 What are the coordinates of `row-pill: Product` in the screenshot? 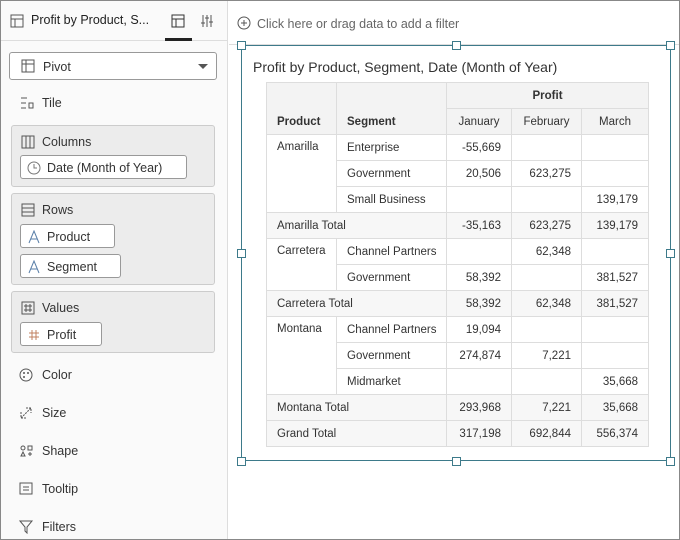 It's located at (67, 236).